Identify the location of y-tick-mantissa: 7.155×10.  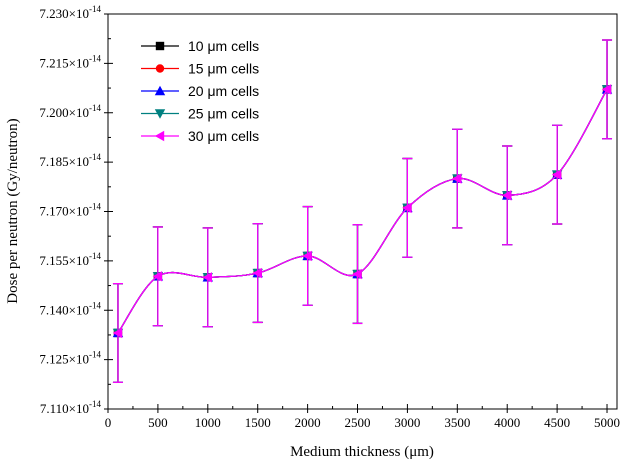
(64, 260).